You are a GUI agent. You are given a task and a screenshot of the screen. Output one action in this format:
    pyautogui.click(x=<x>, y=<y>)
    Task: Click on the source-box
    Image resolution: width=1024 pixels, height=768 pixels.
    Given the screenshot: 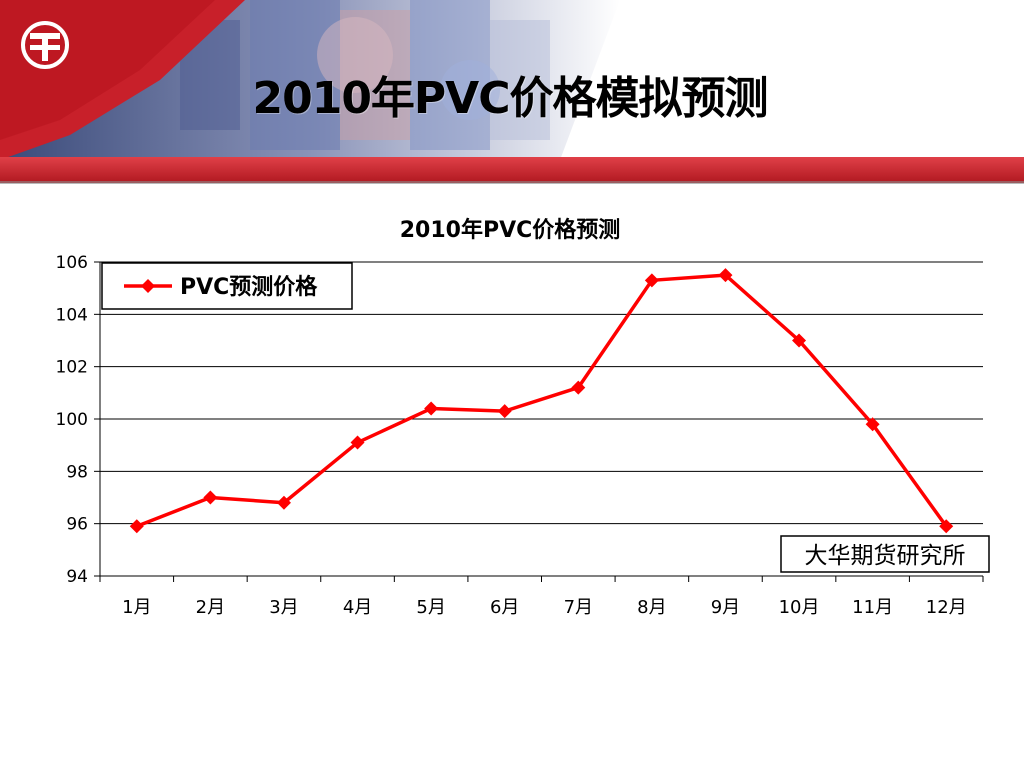 What is the action you would take?
    pyautogui.click(x=885, y=554)
    